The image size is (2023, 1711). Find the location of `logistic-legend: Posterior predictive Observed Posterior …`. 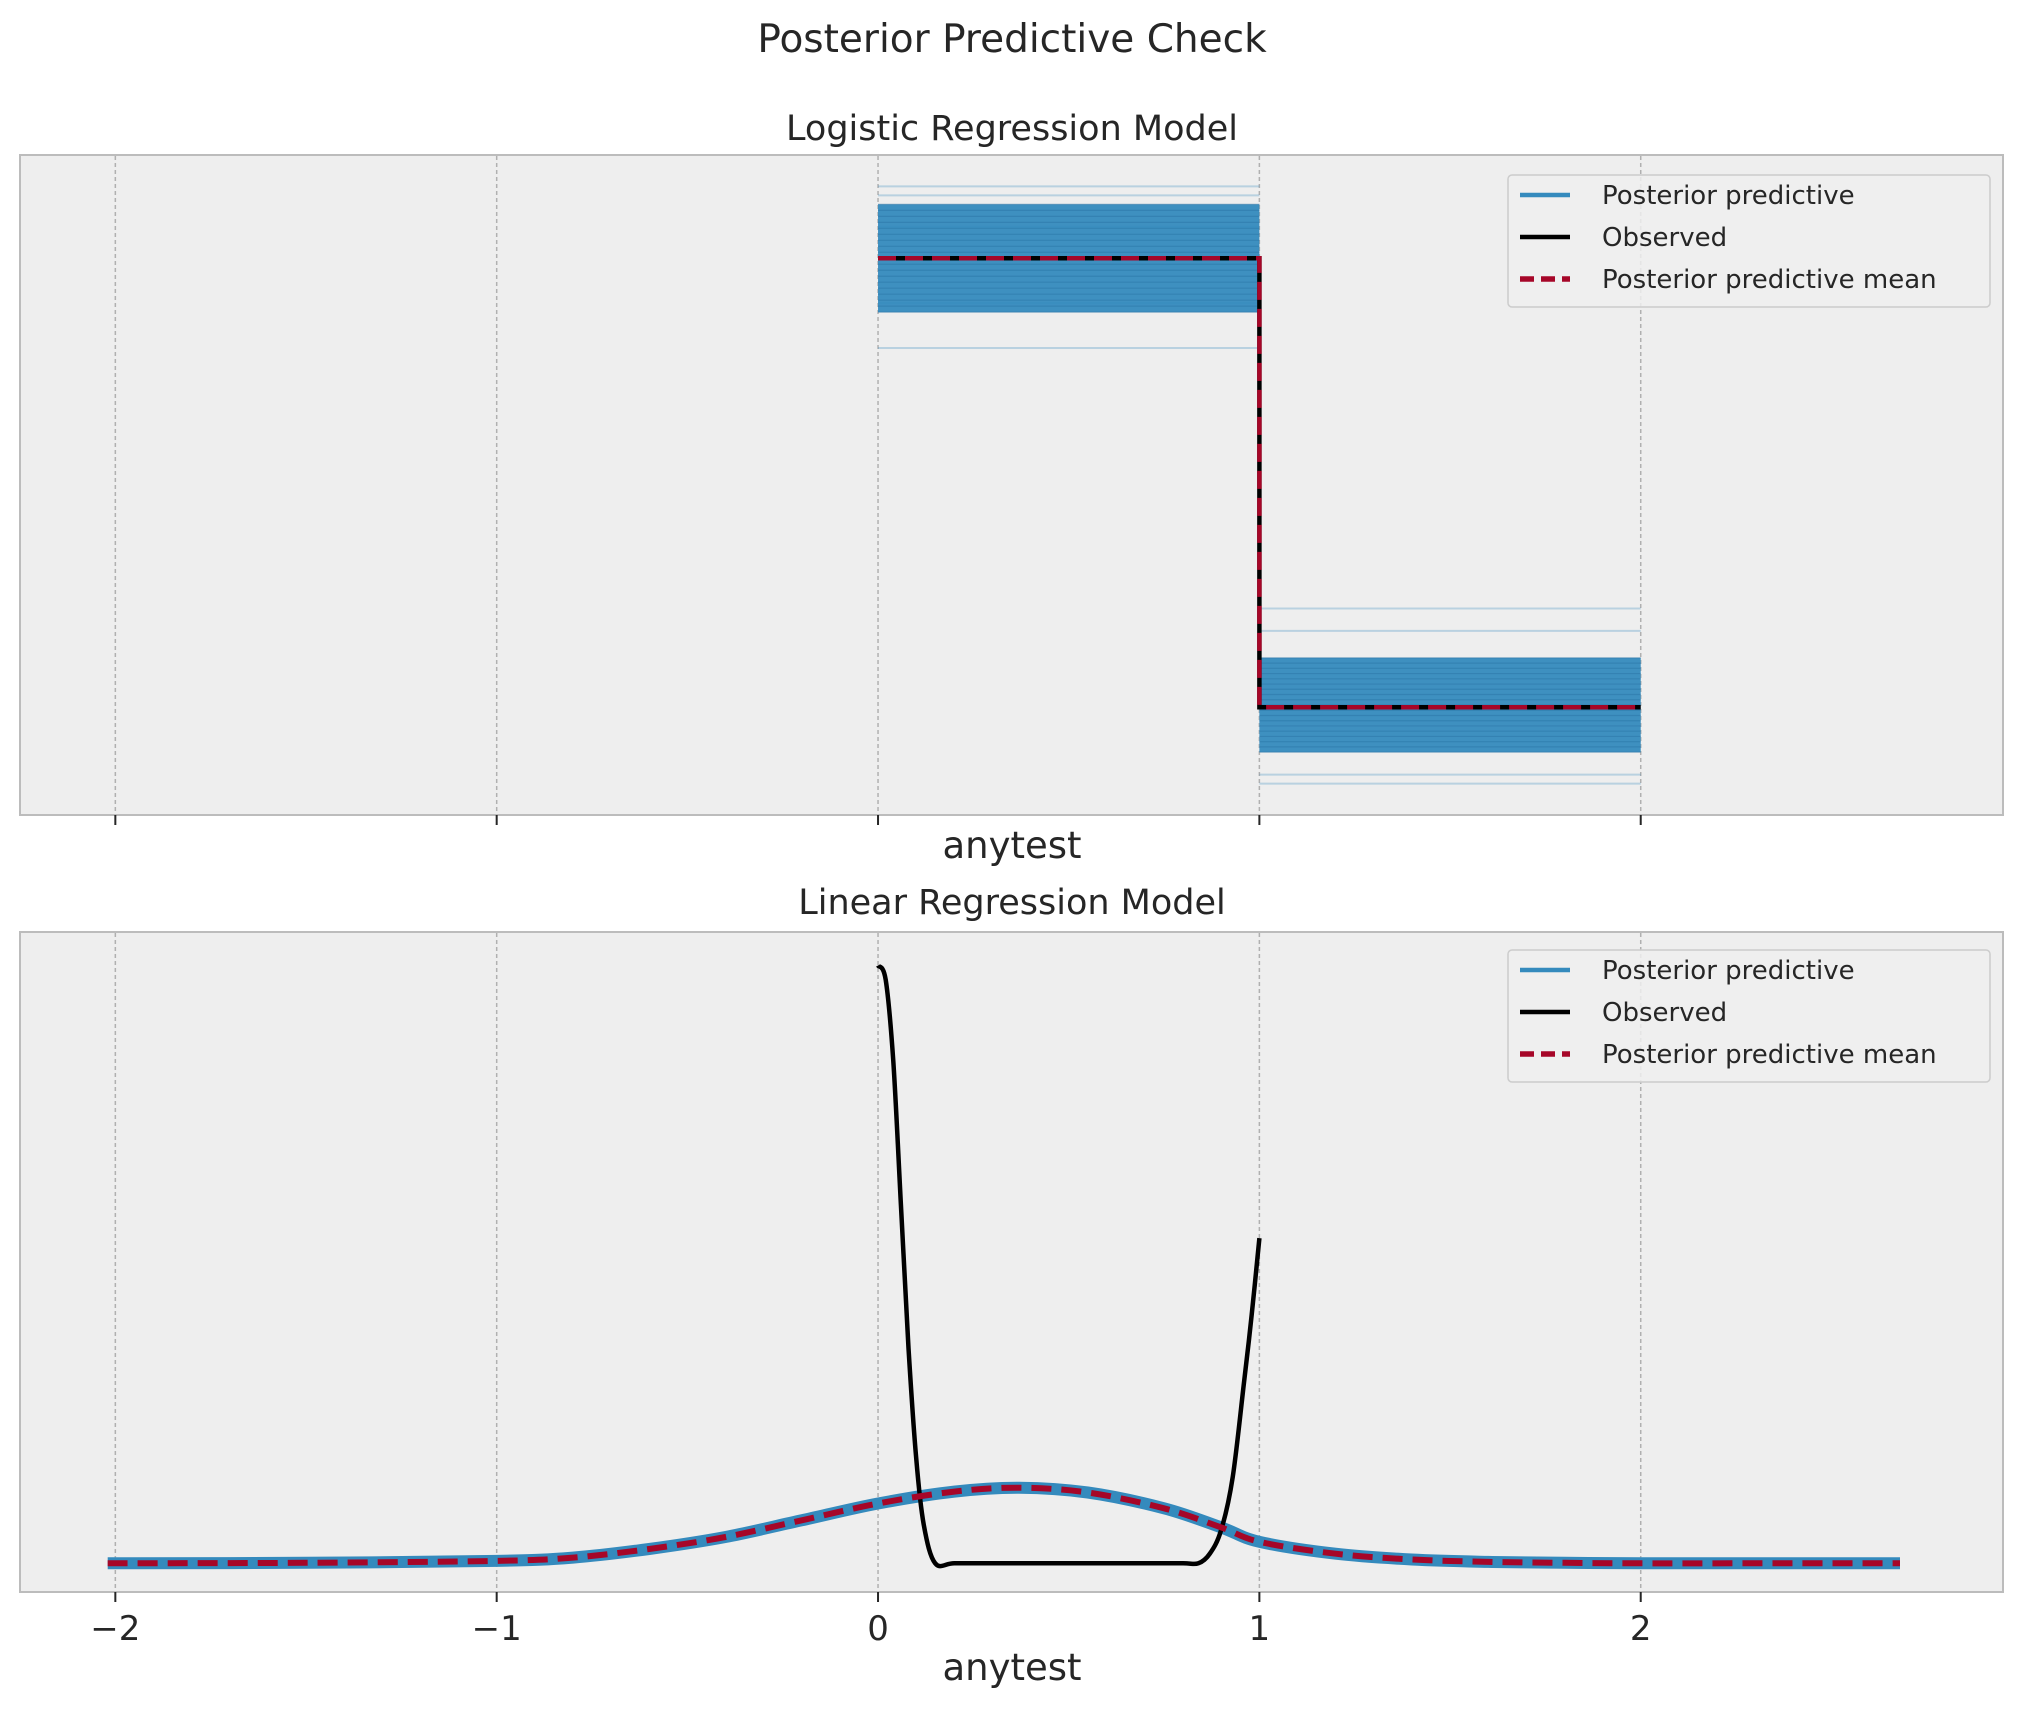

logistic-legend: Posterior predictive Observed Posterior … is located at coordinates (1749, 241).